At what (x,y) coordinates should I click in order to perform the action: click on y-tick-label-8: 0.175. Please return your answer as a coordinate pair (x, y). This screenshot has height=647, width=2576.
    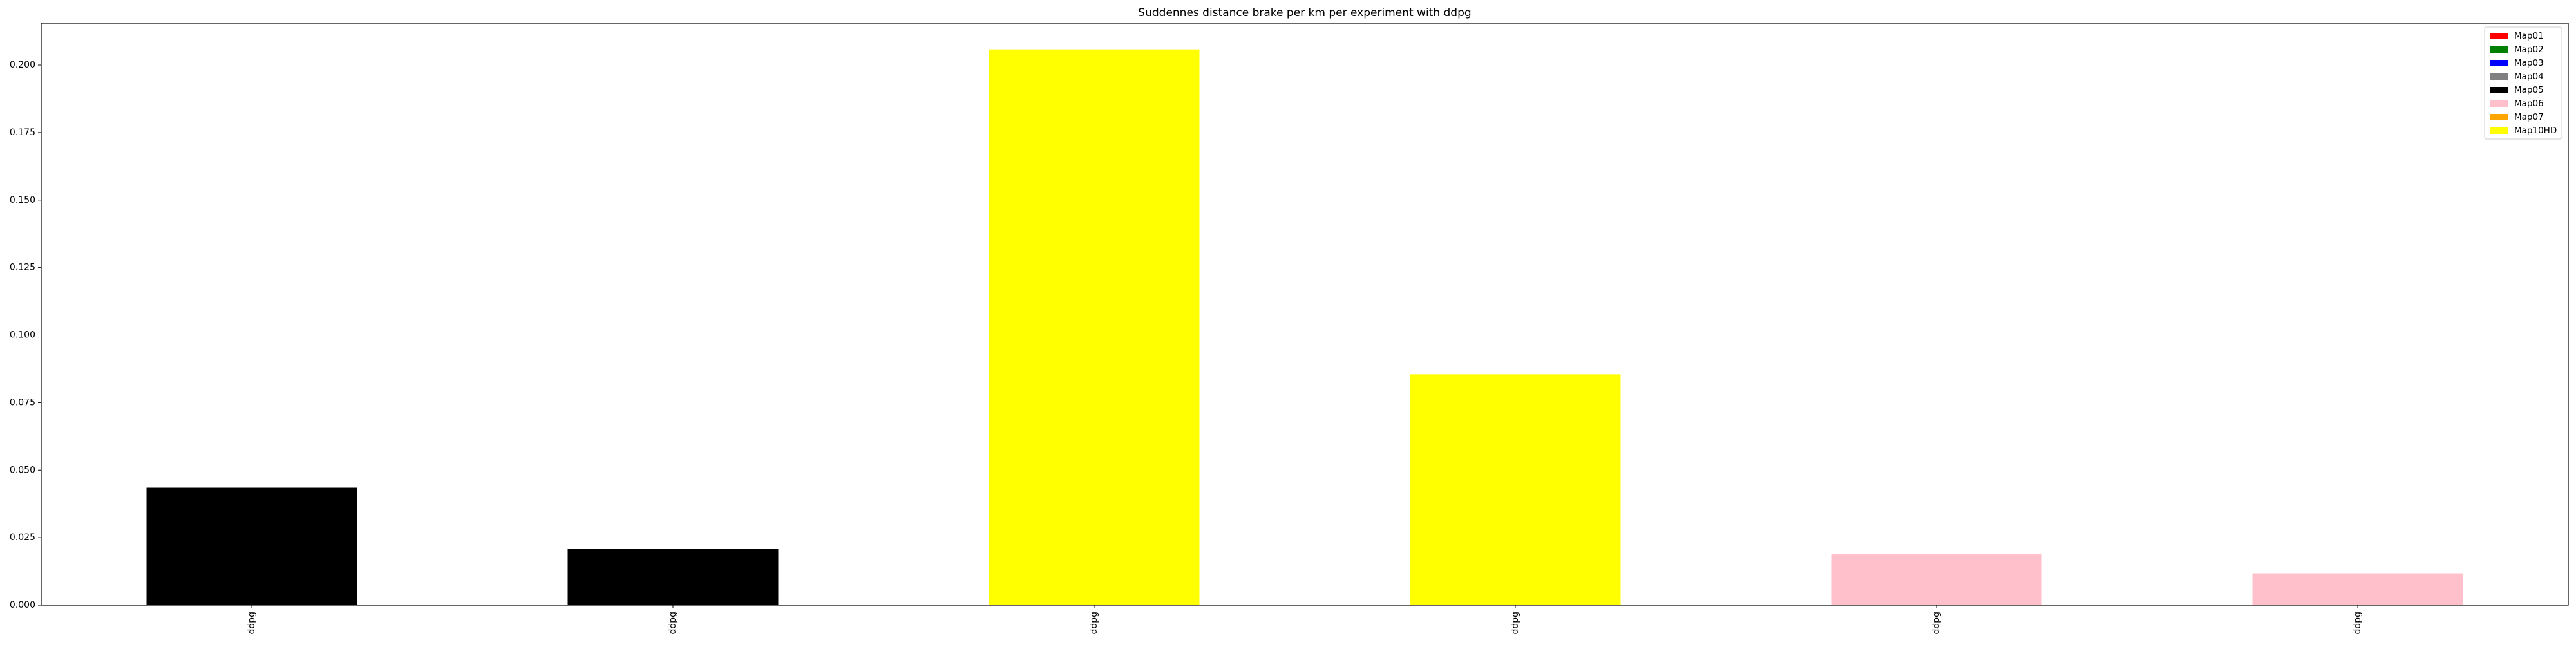
    Looking at the image, I should click on (22, 132).